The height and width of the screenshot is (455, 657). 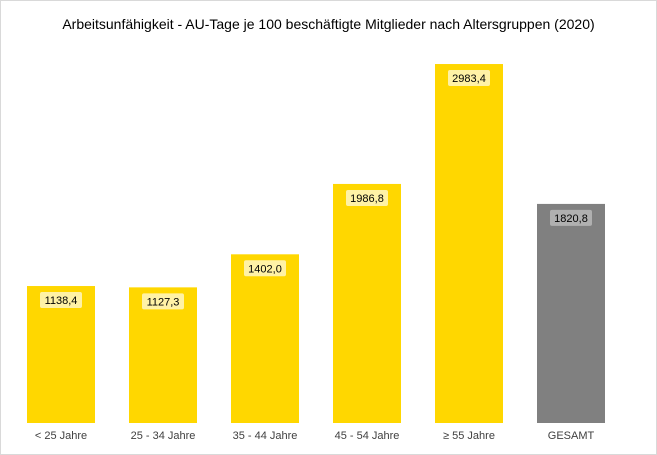 I want to click on x-tick-label-1: 25 - 34 Jahre, so click(x=163, y=436).